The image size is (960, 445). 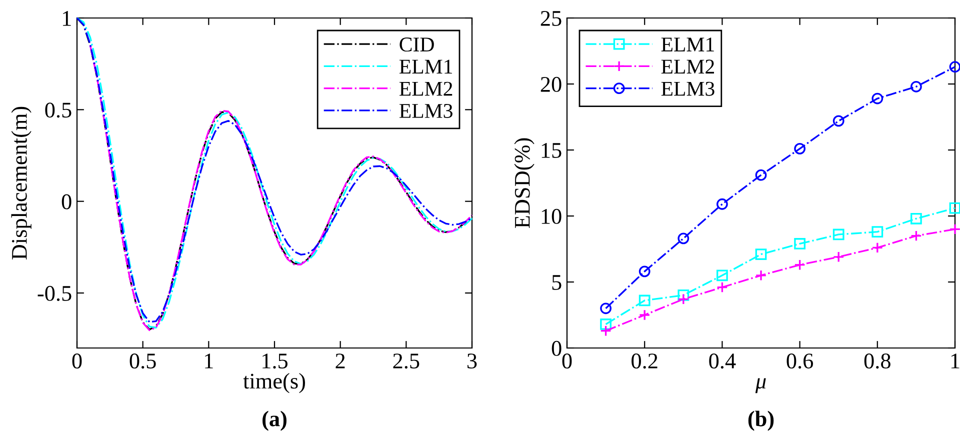 What do you see at coordinates (55, 294) in the screenshot?
I see `y-tick-label: -0.5` at bounding box center [55, 294].